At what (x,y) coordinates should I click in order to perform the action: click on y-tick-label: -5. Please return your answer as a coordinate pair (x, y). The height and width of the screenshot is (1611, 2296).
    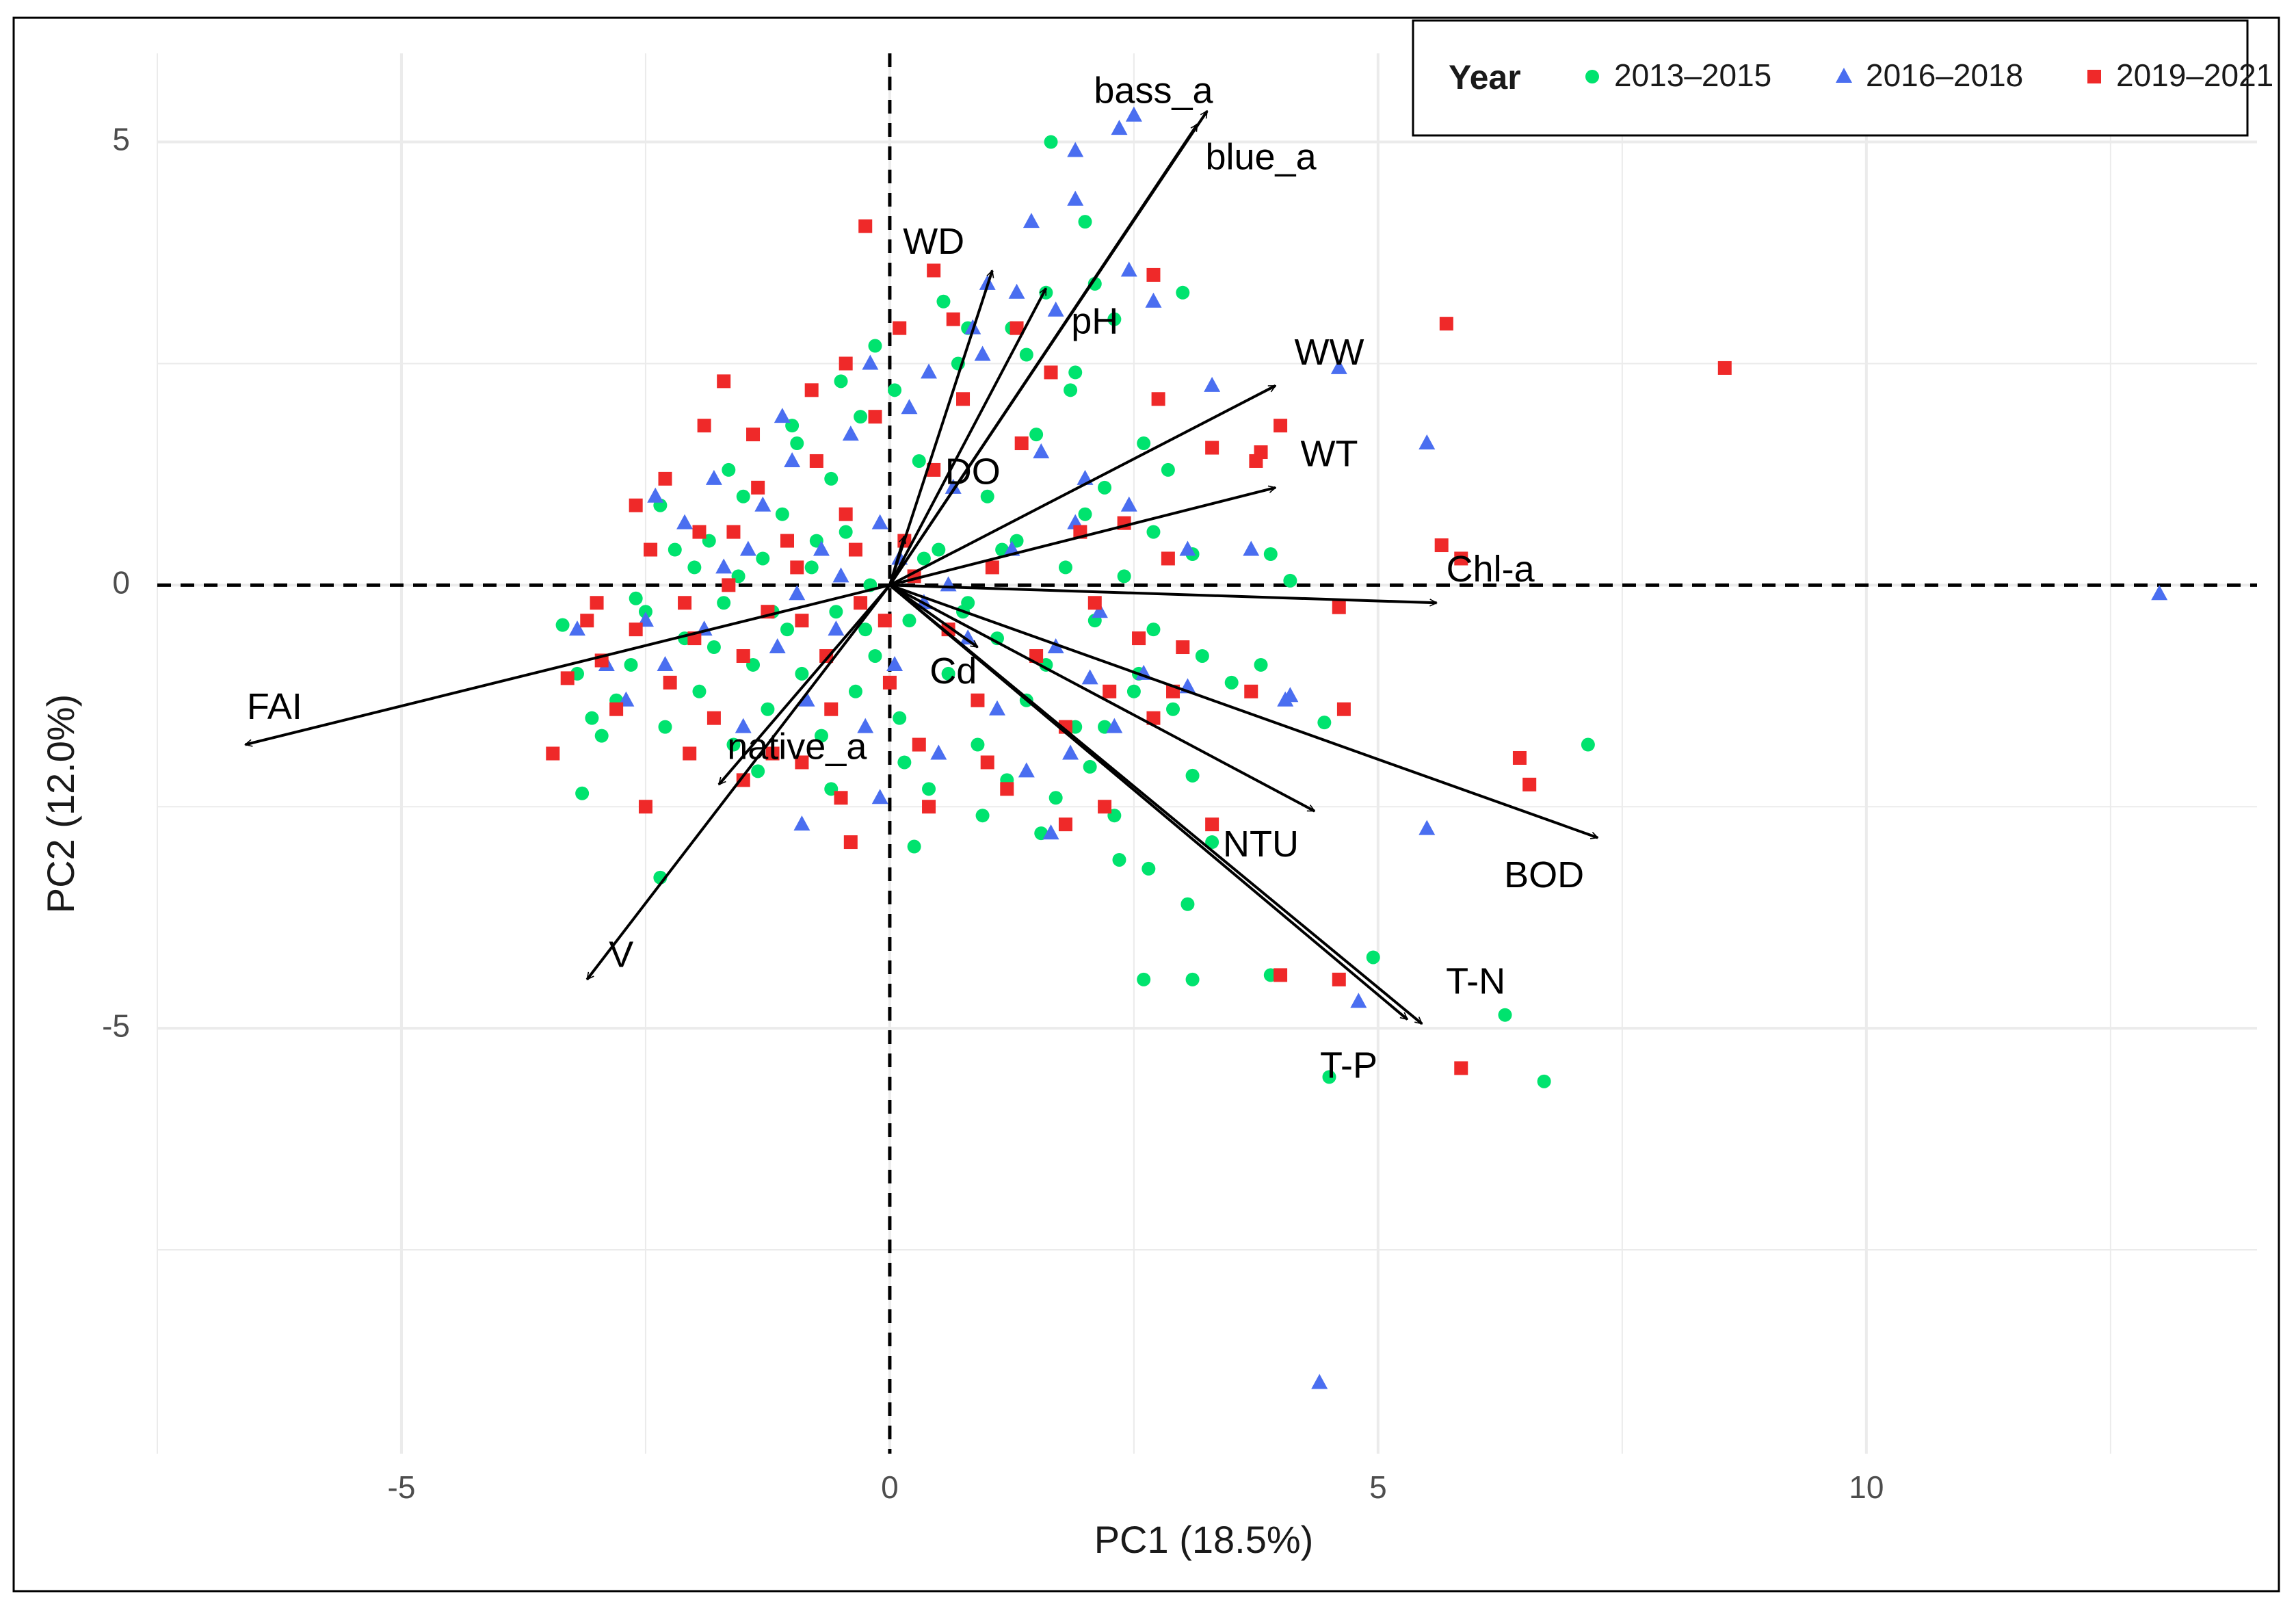
    Looking at the image, I should click on (116, 1025).